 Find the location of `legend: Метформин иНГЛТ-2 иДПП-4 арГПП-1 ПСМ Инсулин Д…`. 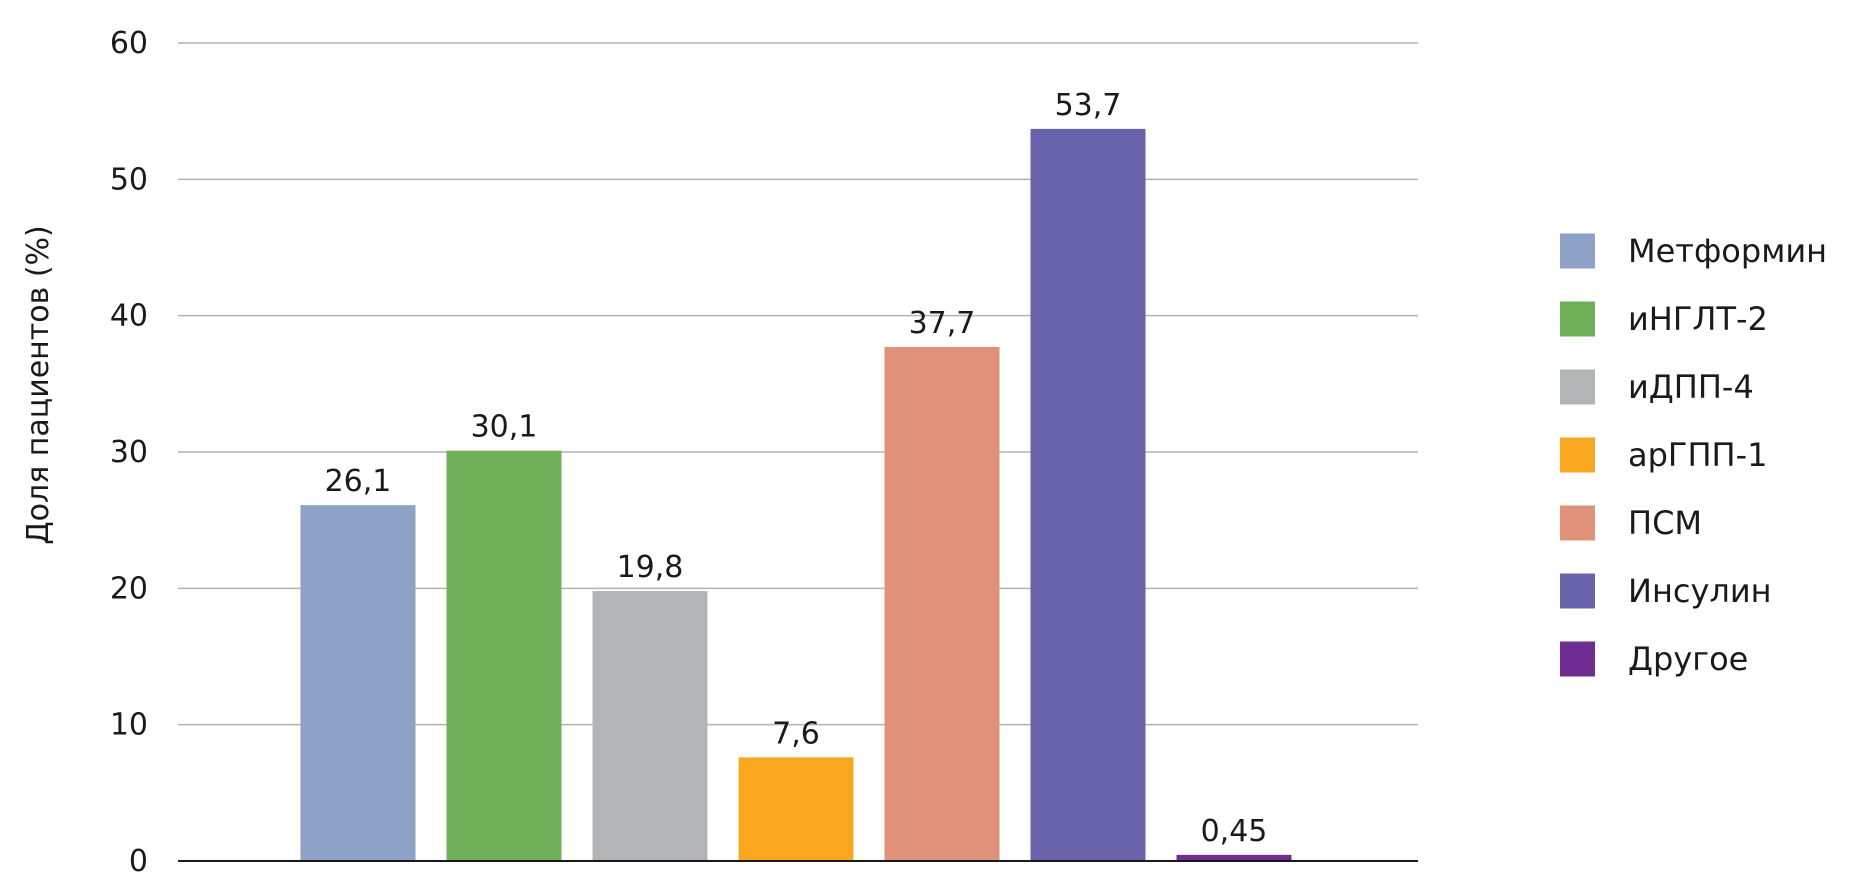

legend: Метформин иНГЛТ-2 иДПП-4 арГПП-1 ПСМ Инсулин Д… is located at coordinates (1693, 455).